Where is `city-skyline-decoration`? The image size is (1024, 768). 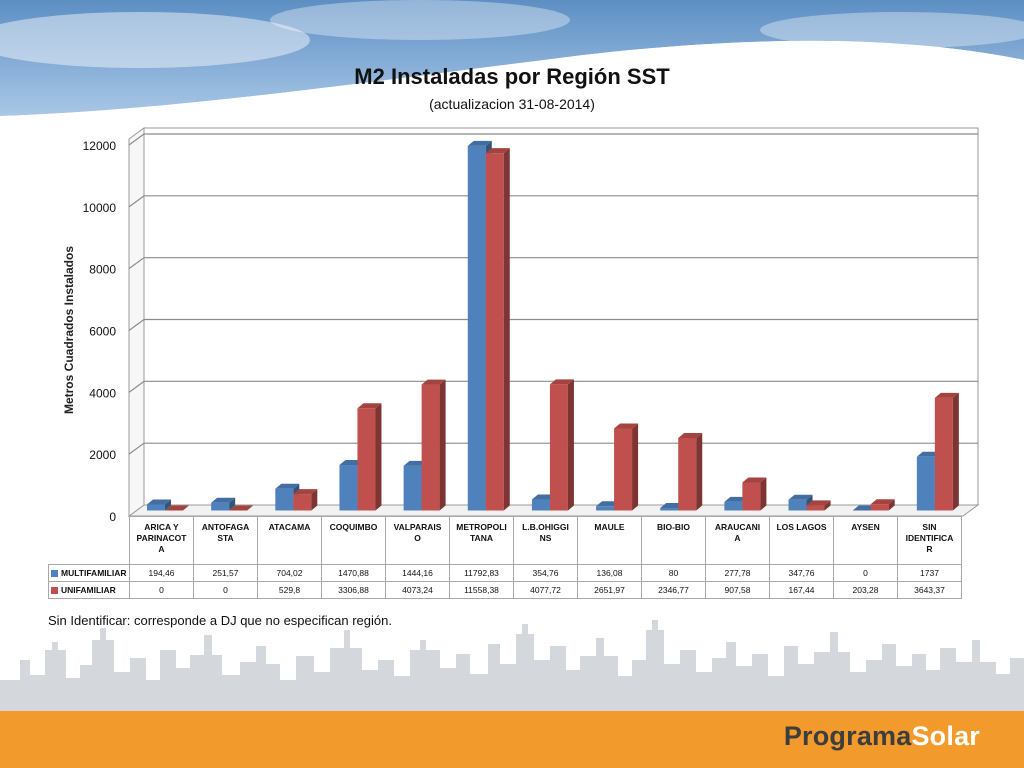
city-skyline-decoration is located at coordinates (512, 666).